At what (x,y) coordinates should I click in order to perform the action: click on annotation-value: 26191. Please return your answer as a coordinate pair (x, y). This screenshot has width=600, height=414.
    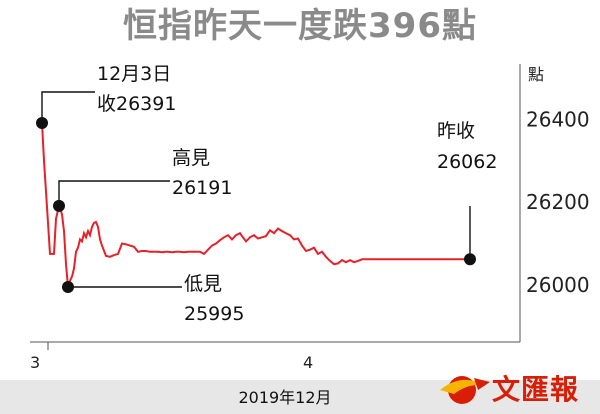
    Looking at the image, I should click on (202, 188).